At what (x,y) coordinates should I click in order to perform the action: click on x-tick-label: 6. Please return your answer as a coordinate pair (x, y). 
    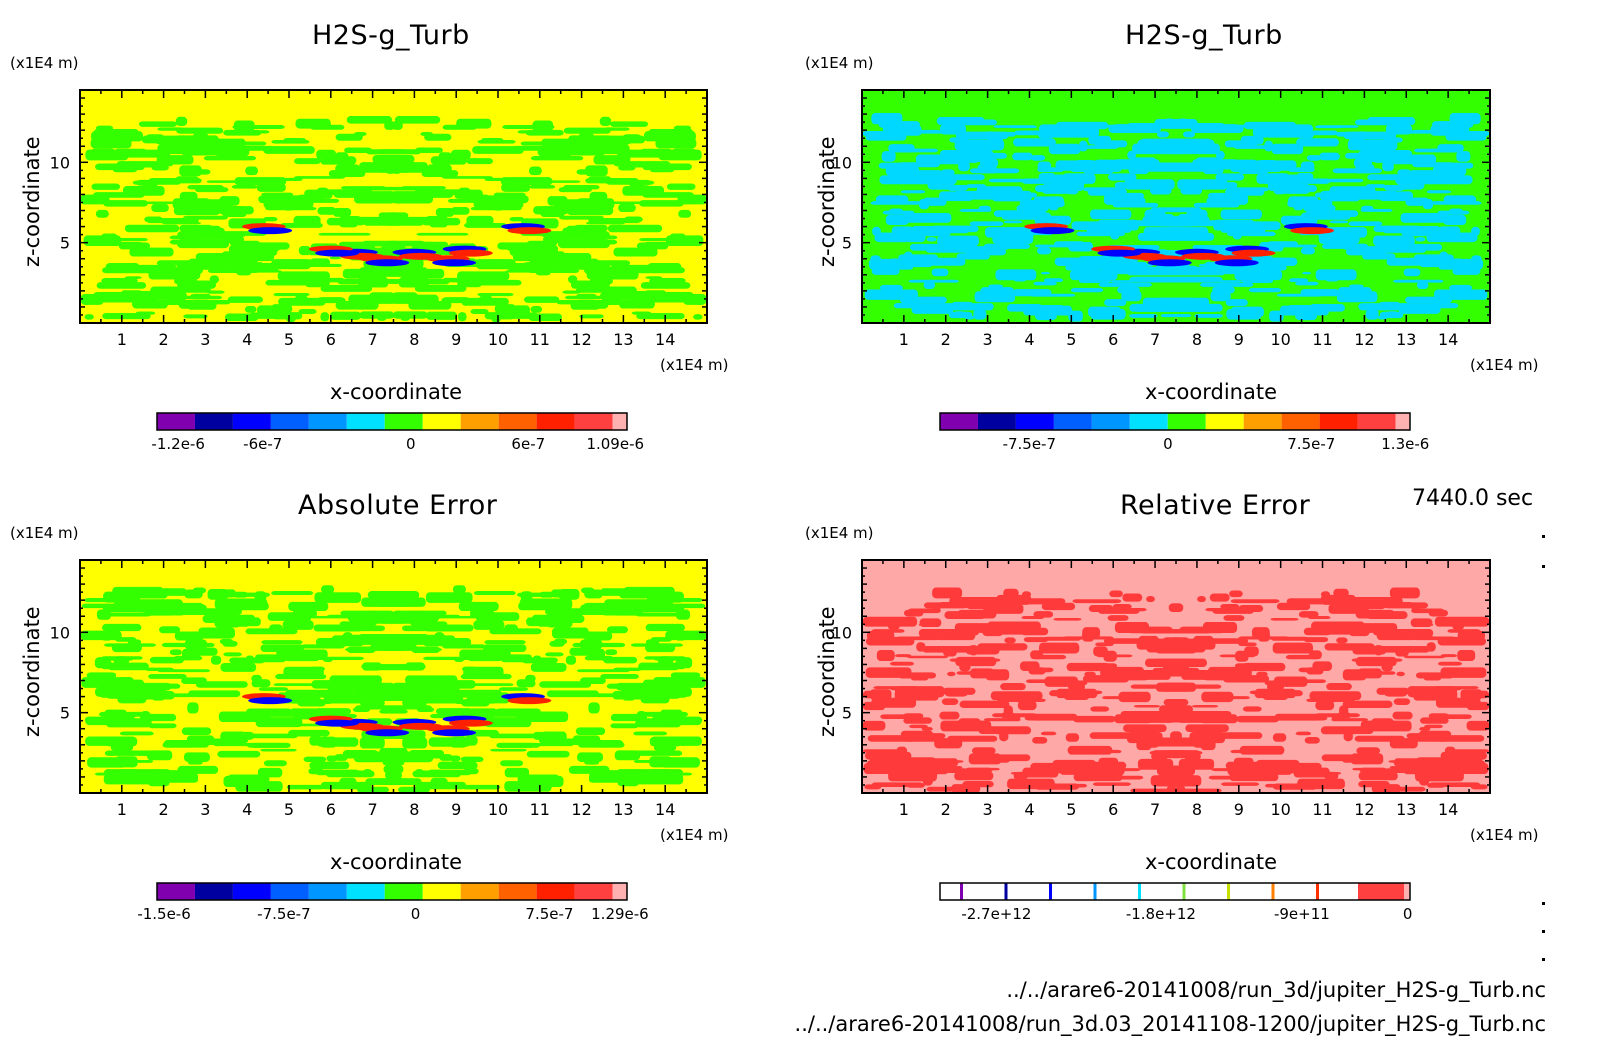
    Looking at the image, I should click on (1113, 809).